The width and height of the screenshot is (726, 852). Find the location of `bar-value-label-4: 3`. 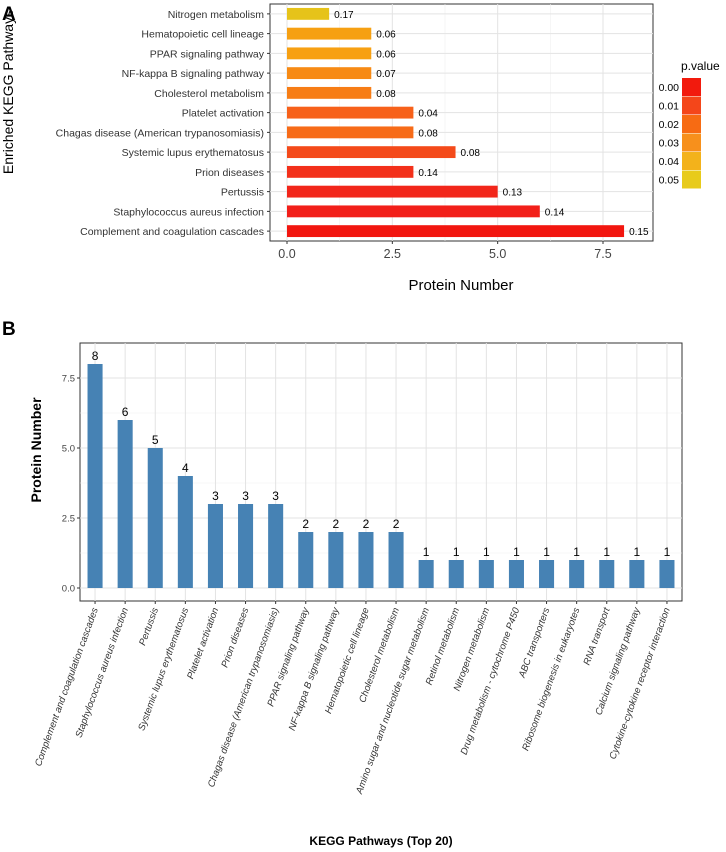

bar-value-label-4: 3 is located at coordinates (215, 496).